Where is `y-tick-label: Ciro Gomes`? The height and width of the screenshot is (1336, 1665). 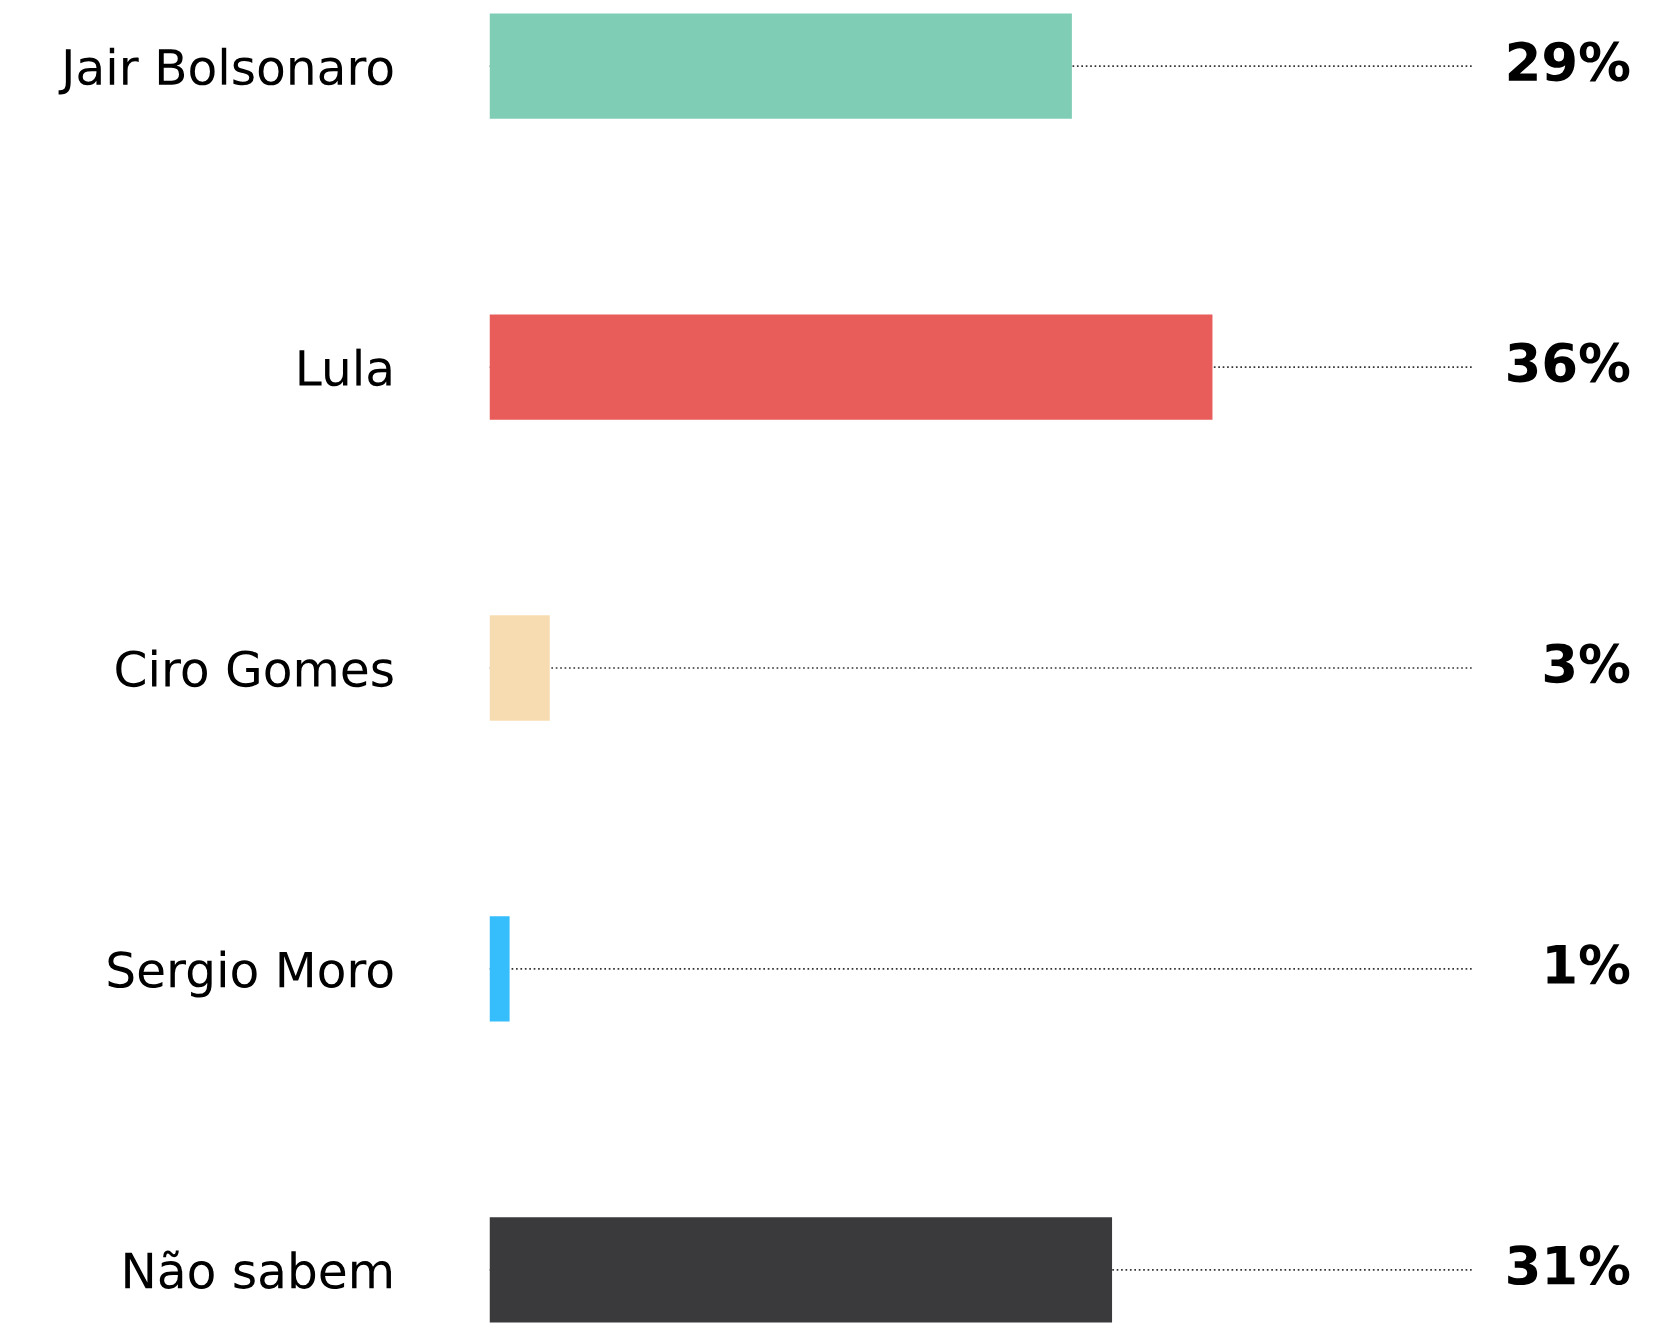
y-tick-label: Ciro Gomes is located at coordinates (254, 668).